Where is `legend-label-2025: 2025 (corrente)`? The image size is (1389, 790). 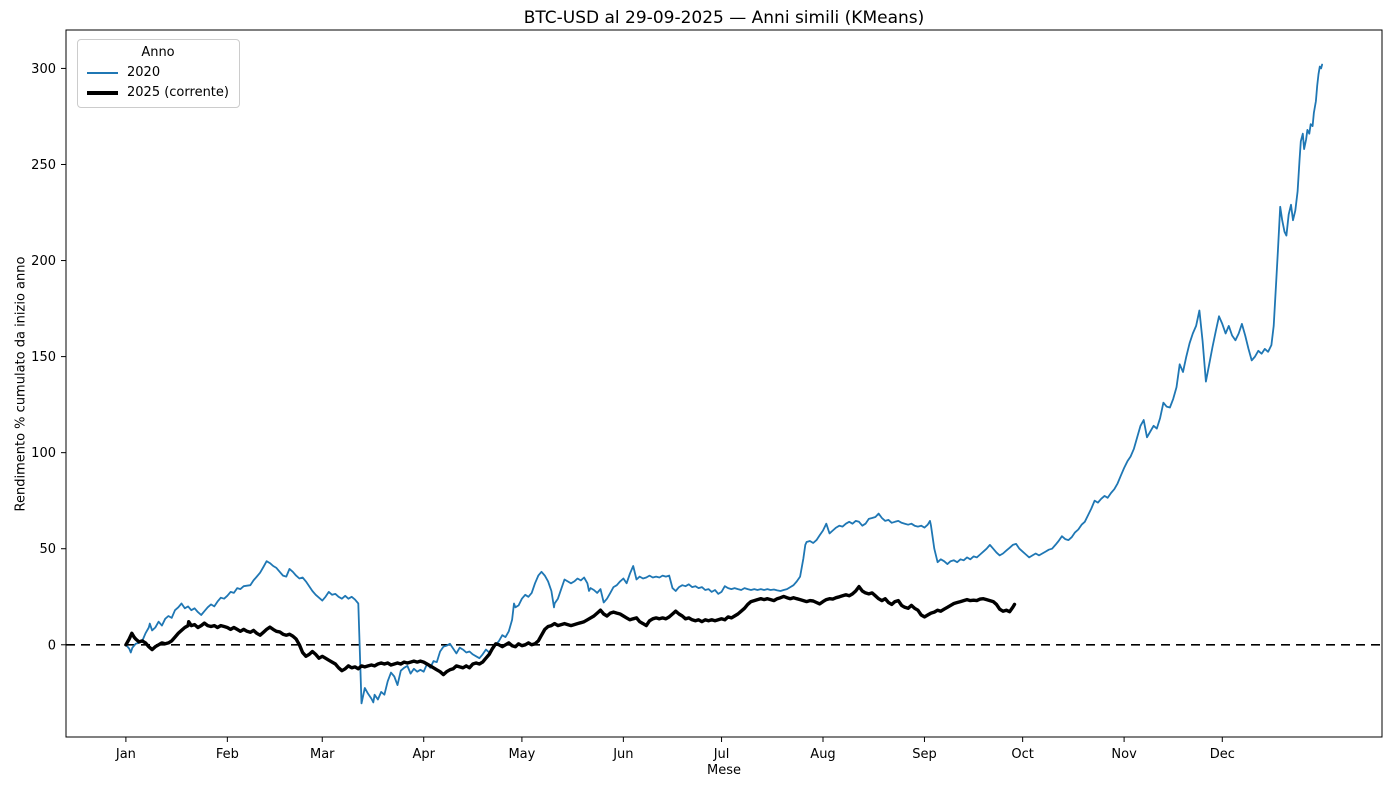
legend-label-2025: 2025 (corrente) is located at coordinates (178, 92).